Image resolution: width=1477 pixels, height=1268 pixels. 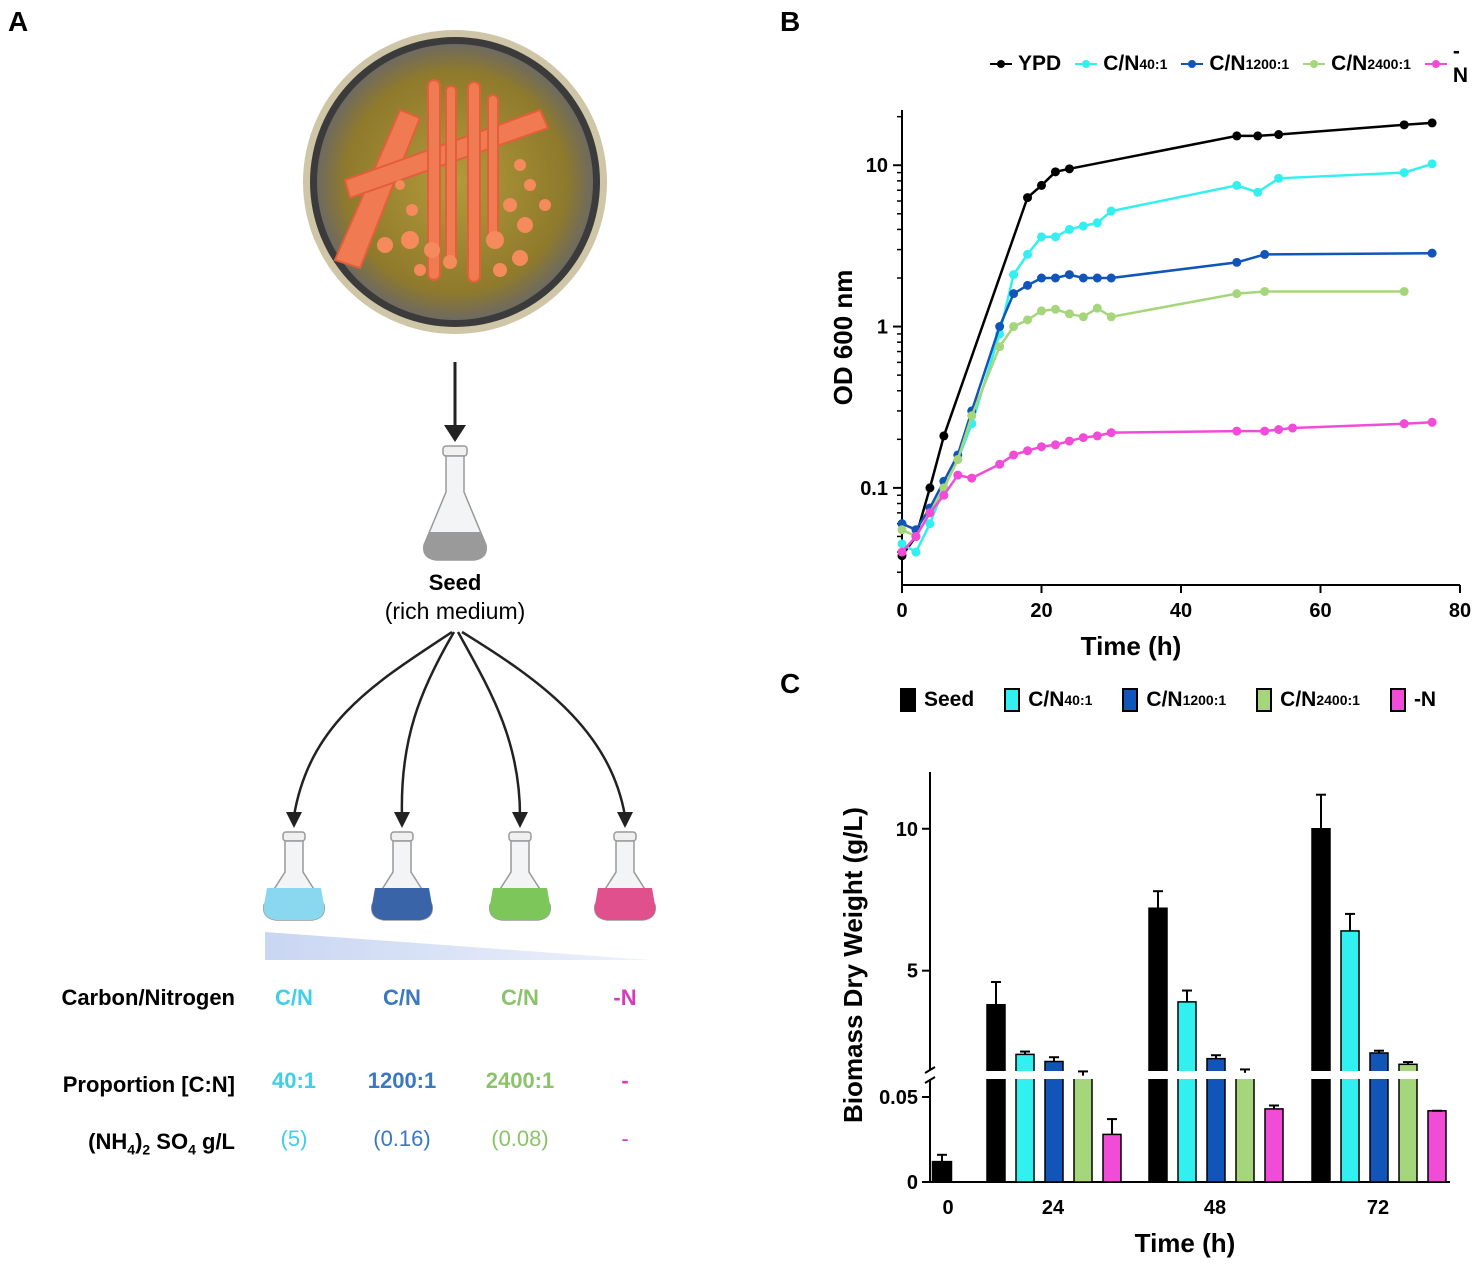 What do you see at coordinates (1053, 1208) in the screenshot?
I see `x-tick-label: 24` at bounding box center [1053, 1208].